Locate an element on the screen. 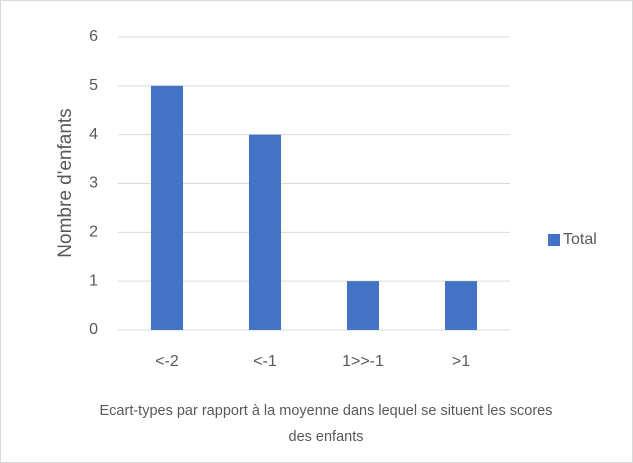 The image size is (633, 463). x-tick-label: <-2 is located at coordinates (167, 361).